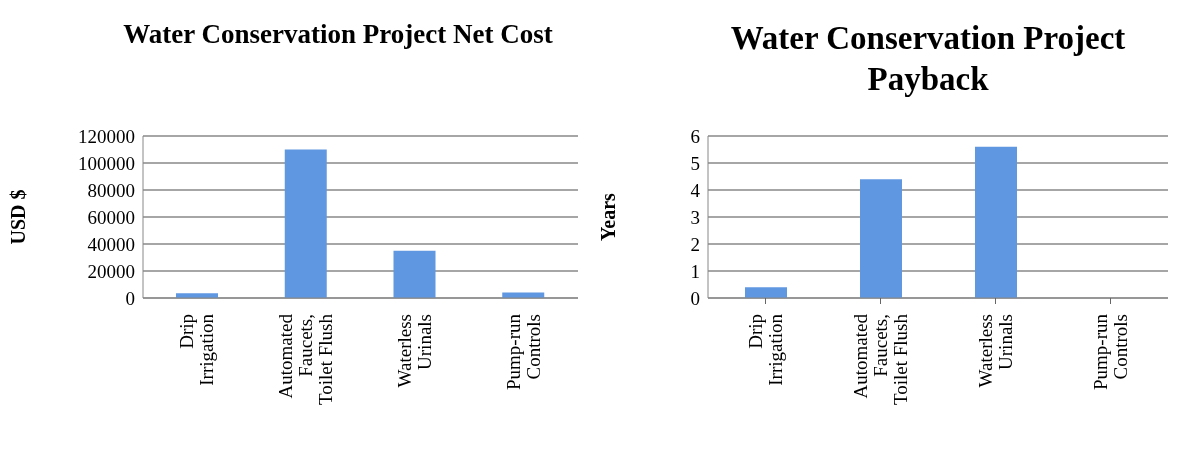 The width and height of the screenshot is (1200, 462). Describe the element at coordinates (928, 59) in the screenshot. I see `chart-title: Water Conservation Project Payback` at that location.